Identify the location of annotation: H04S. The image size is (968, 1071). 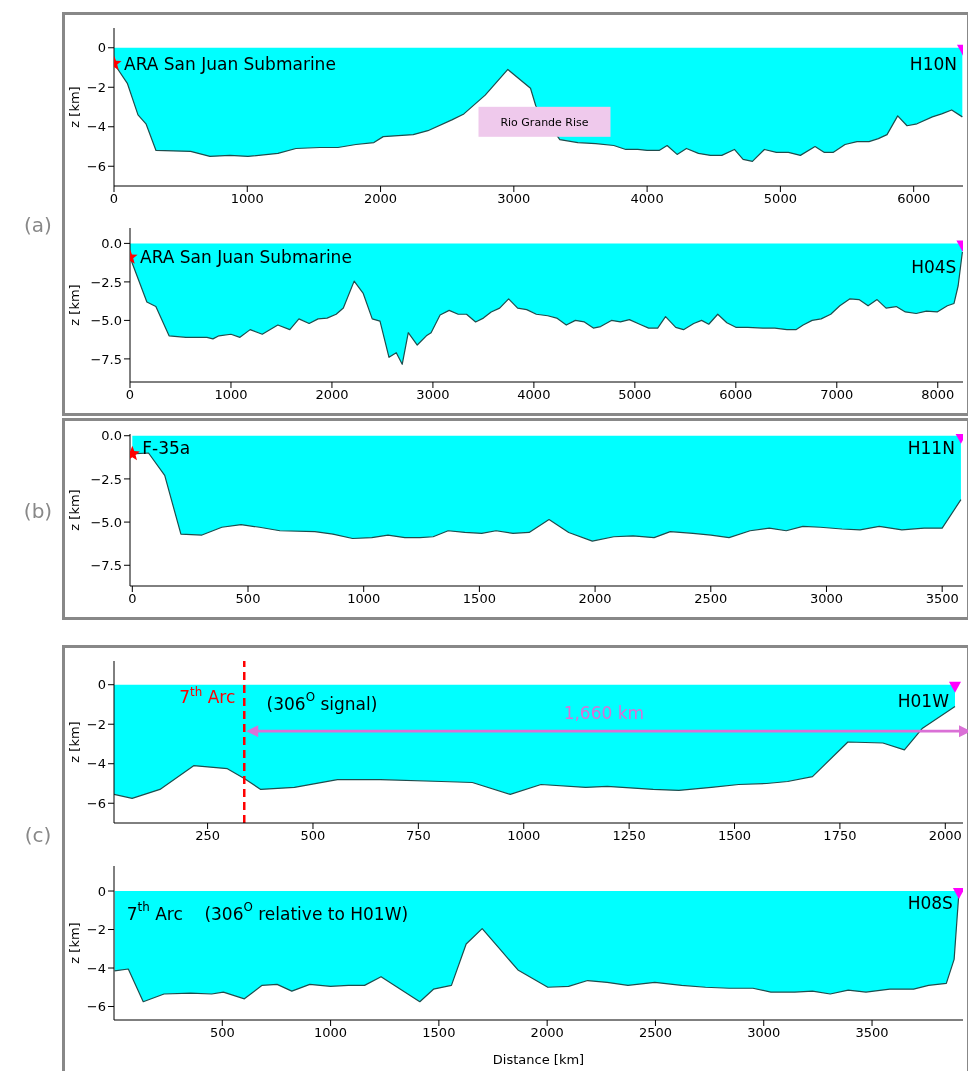
(934, 266).